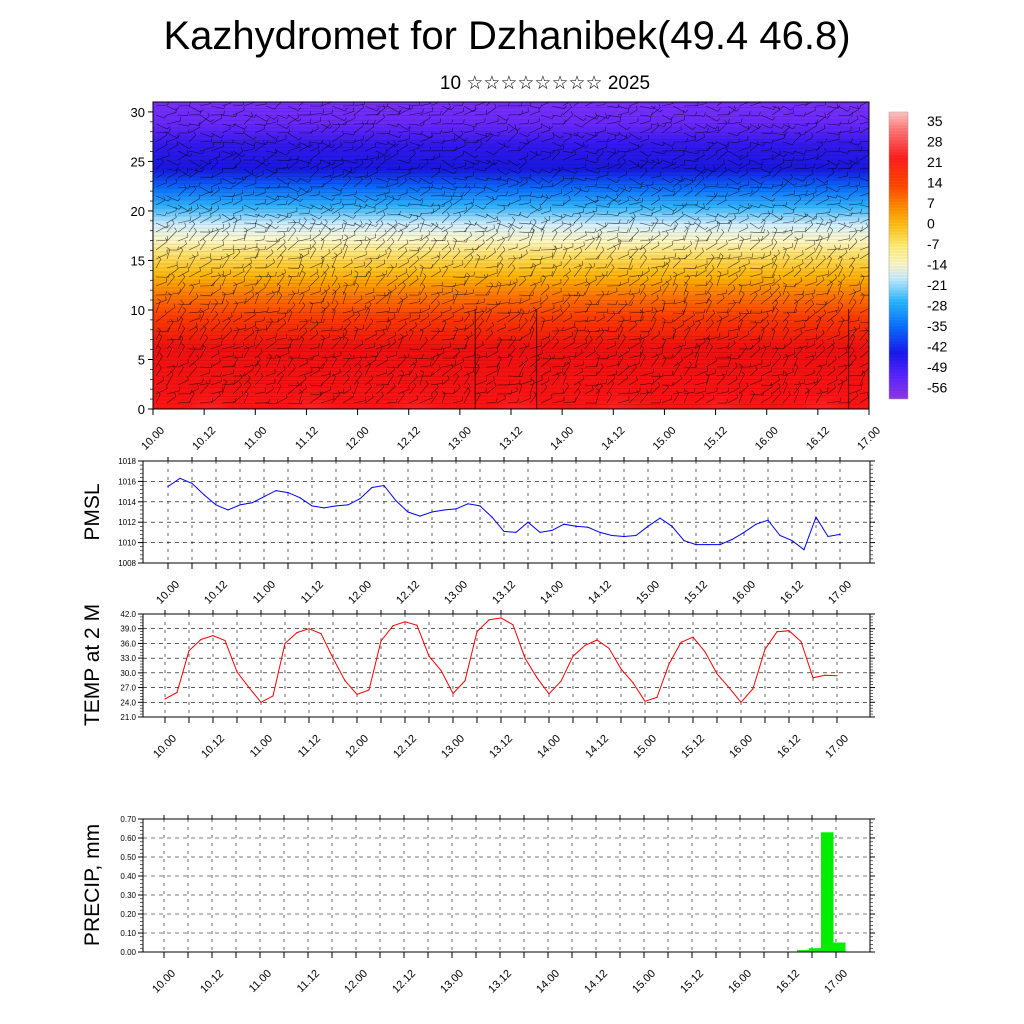  I want to click on y-tick-label: 5, so click(141, 359).